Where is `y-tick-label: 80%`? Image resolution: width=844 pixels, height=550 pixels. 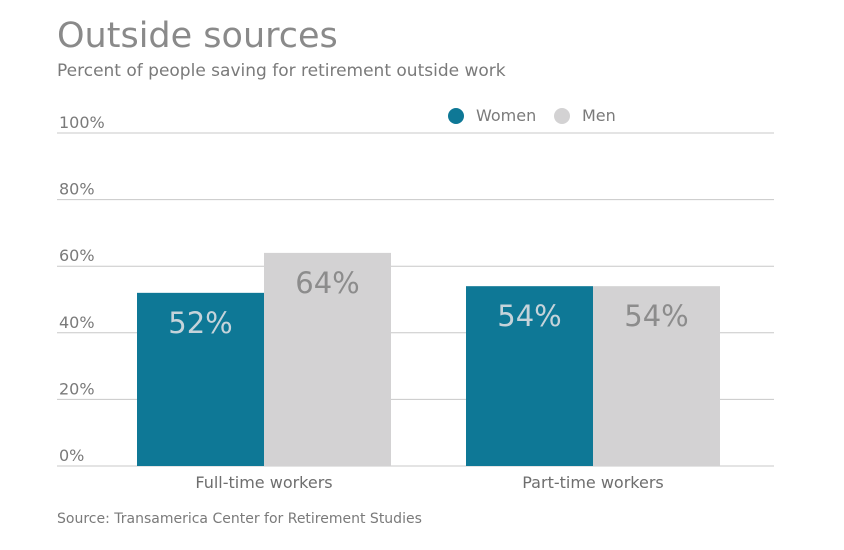 y-tick-label: 80% is located at coordinates (77, 189).